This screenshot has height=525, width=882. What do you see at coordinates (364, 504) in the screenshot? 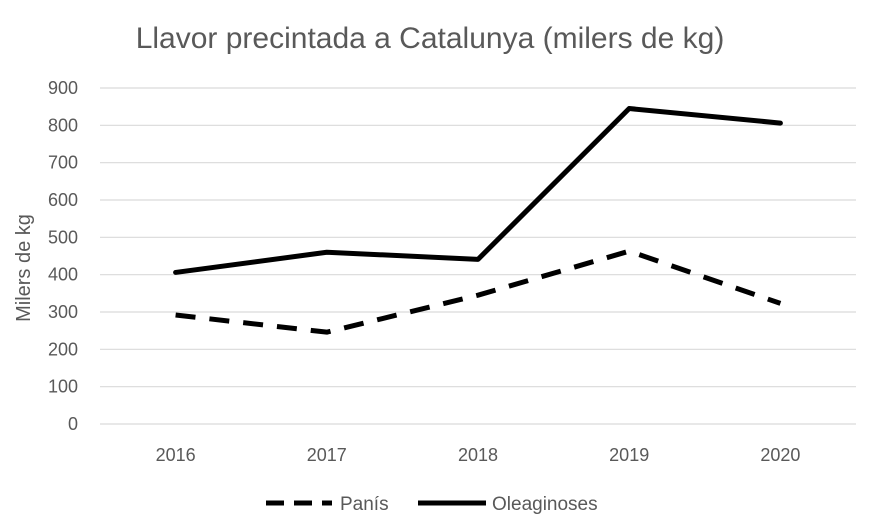
I see `legend-label: Panís` at bounding box center [364, 504].